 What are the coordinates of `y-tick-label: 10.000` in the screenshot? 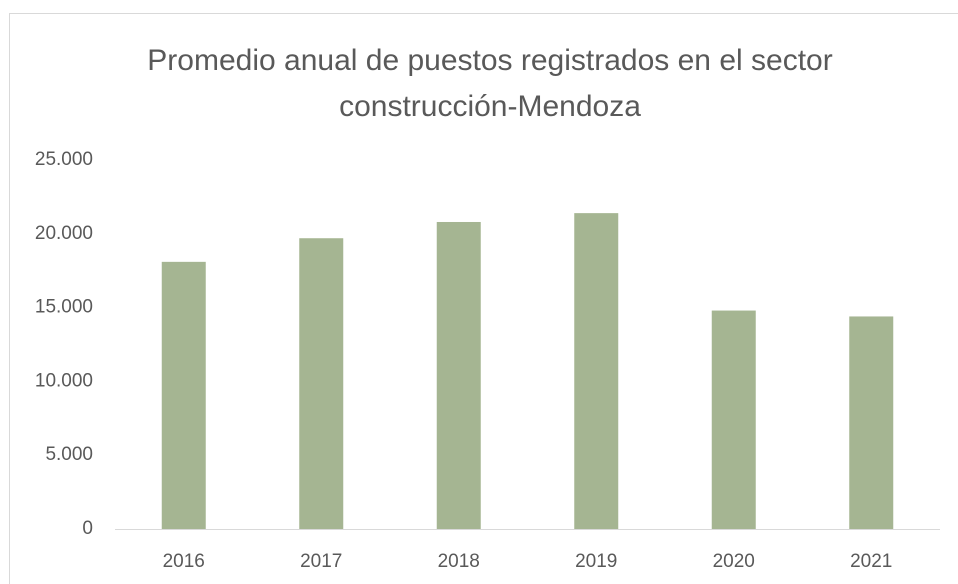 It's located at (64, 380).